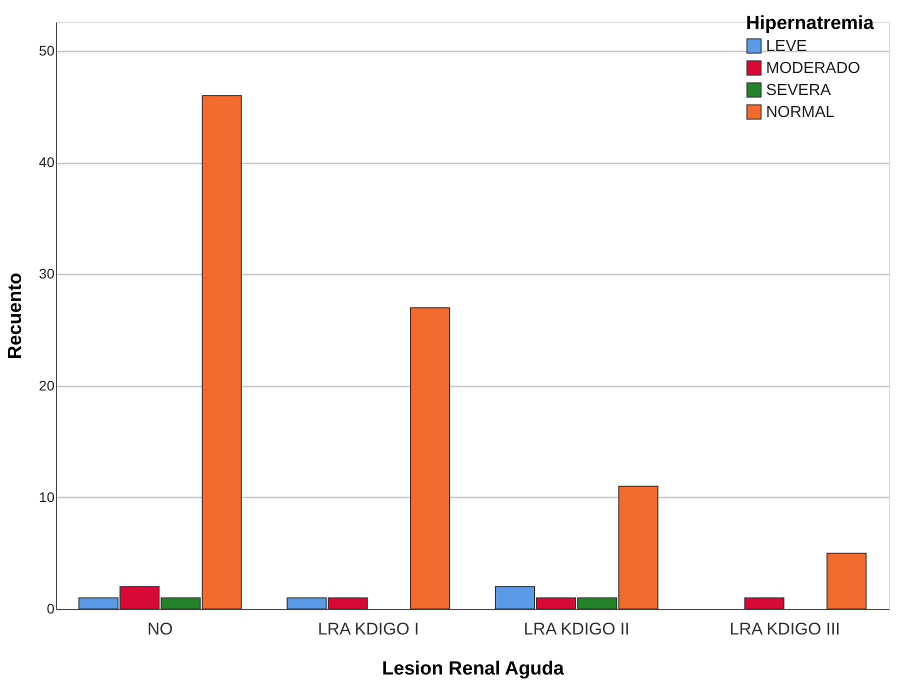 The image size is (913, 683). What do you see at coordinates (46, 162) in the screenshot?
I see `y-tick-label: 40` at bounding box center [46, 162].